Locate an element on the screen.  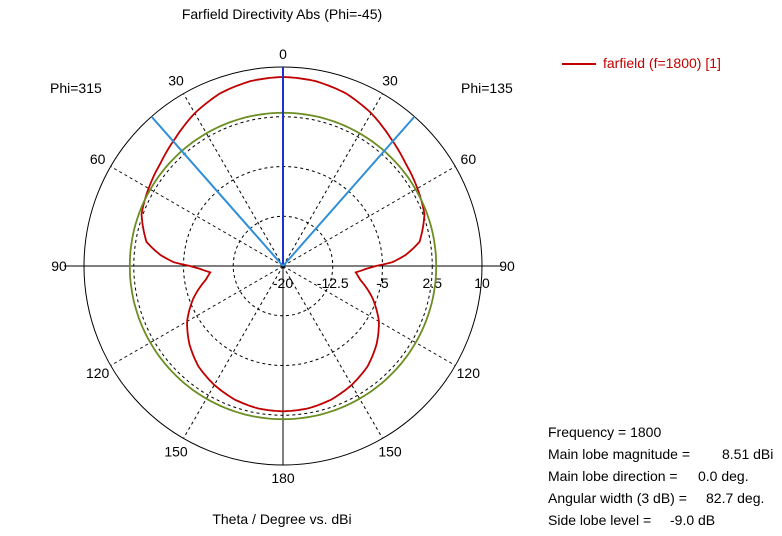
radial-tick-label: 2.5 is located at coordinates (433, 283).